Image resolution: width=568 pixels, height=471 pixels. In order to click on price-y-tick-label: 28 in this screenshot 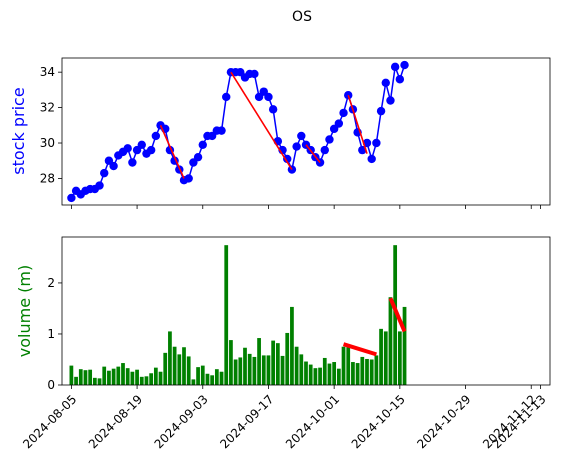, I will do `click(47, 178)`.